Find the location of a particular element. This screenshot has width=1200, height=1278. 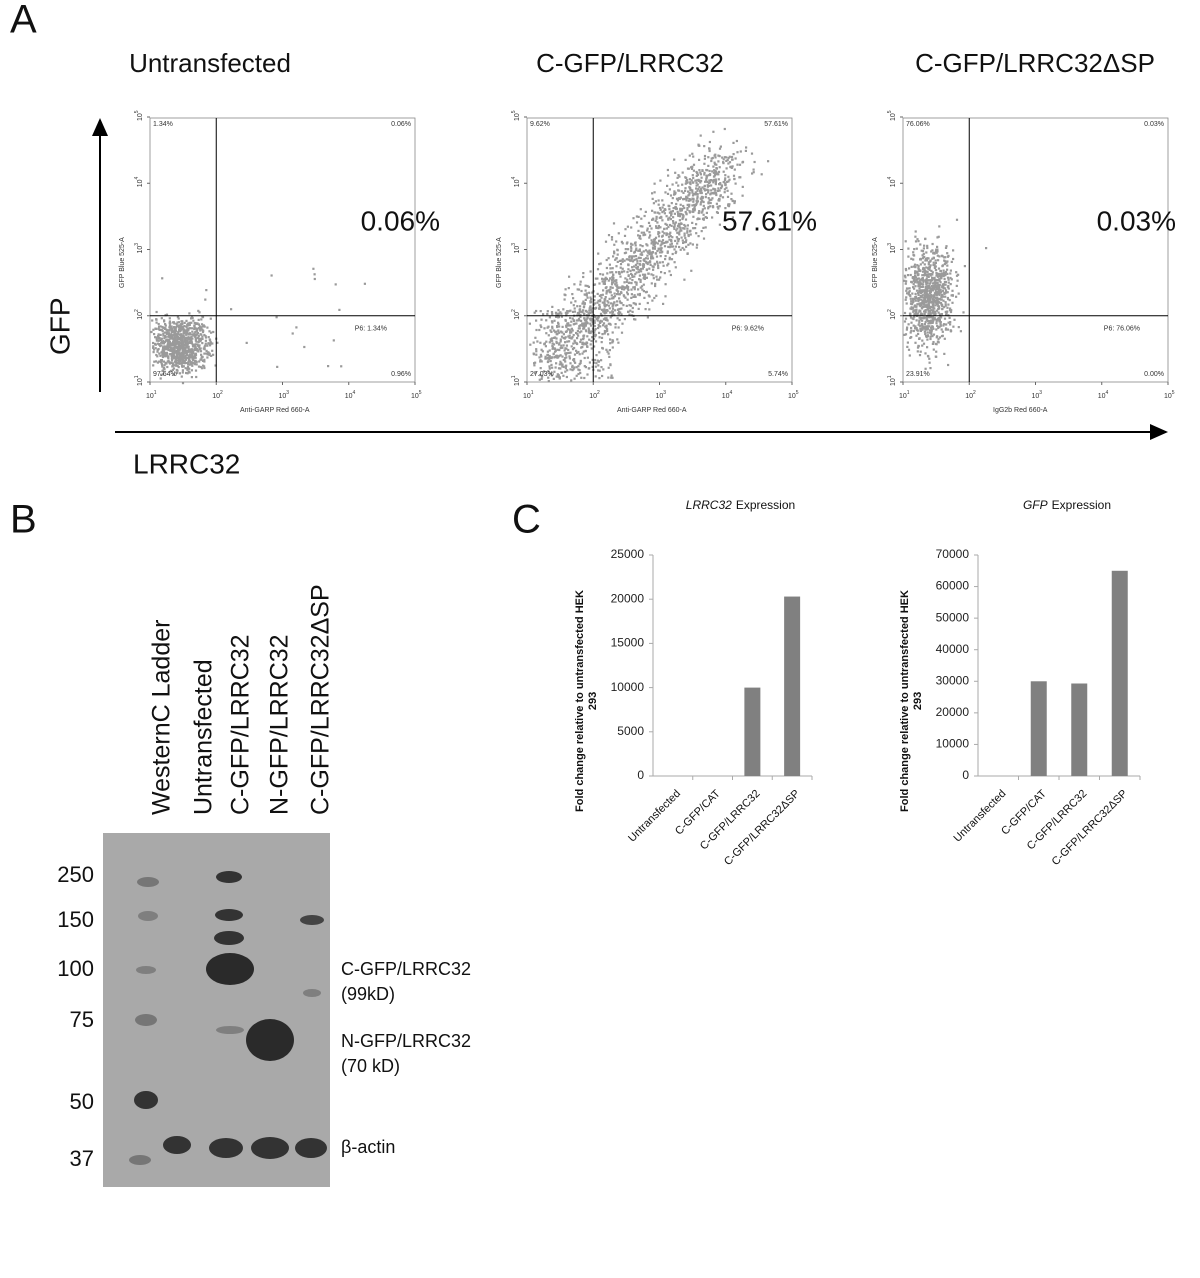

marker-label: 37 is located at coordinates (82, 1158).